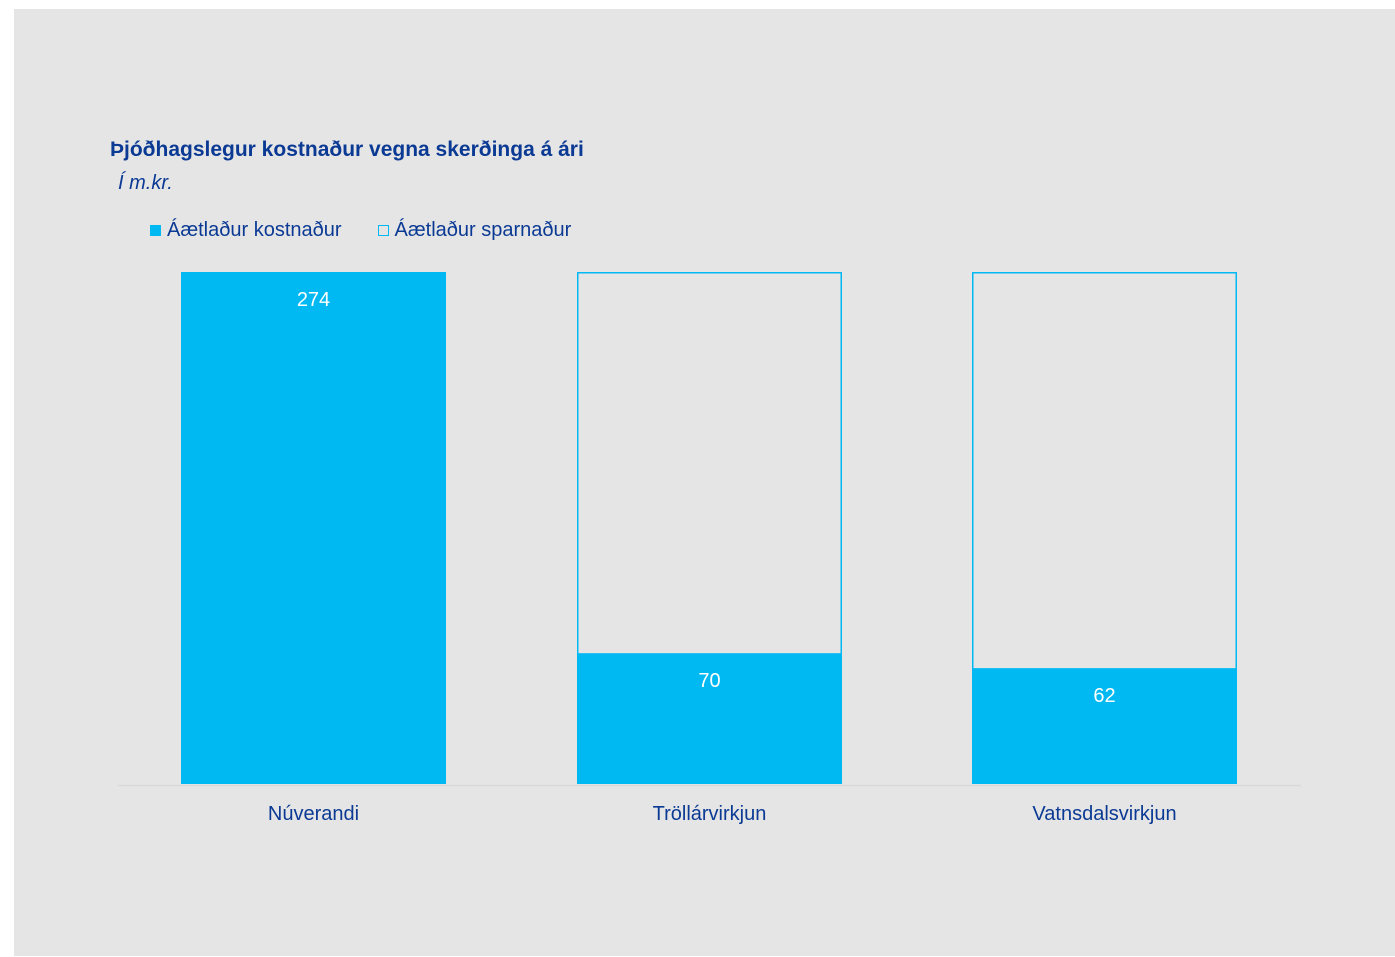 Image resolution: width=1395 pixels, height=957 pixels. I want to click on x-tick-label: Núverandi, so click(313, 814).